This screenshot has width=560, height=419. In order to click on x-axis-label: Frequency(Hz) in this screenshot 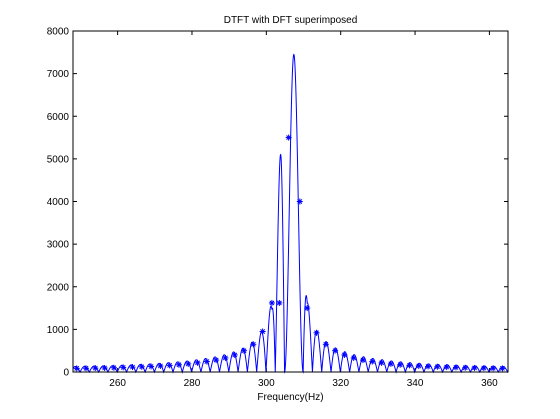, I will do `click(290, 397)`.